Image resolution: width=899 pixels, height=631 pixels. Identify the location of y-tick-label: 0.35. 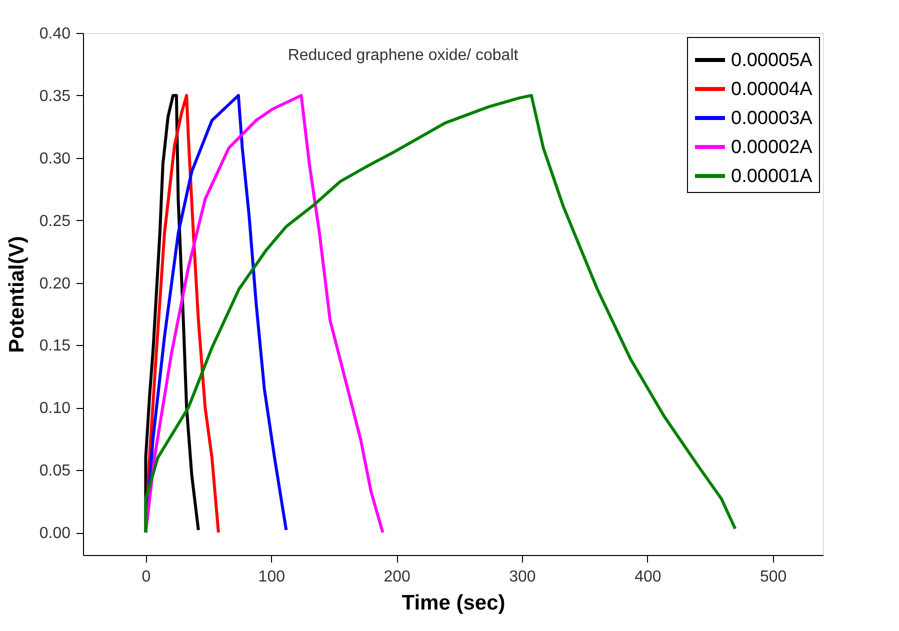
(55, 96).